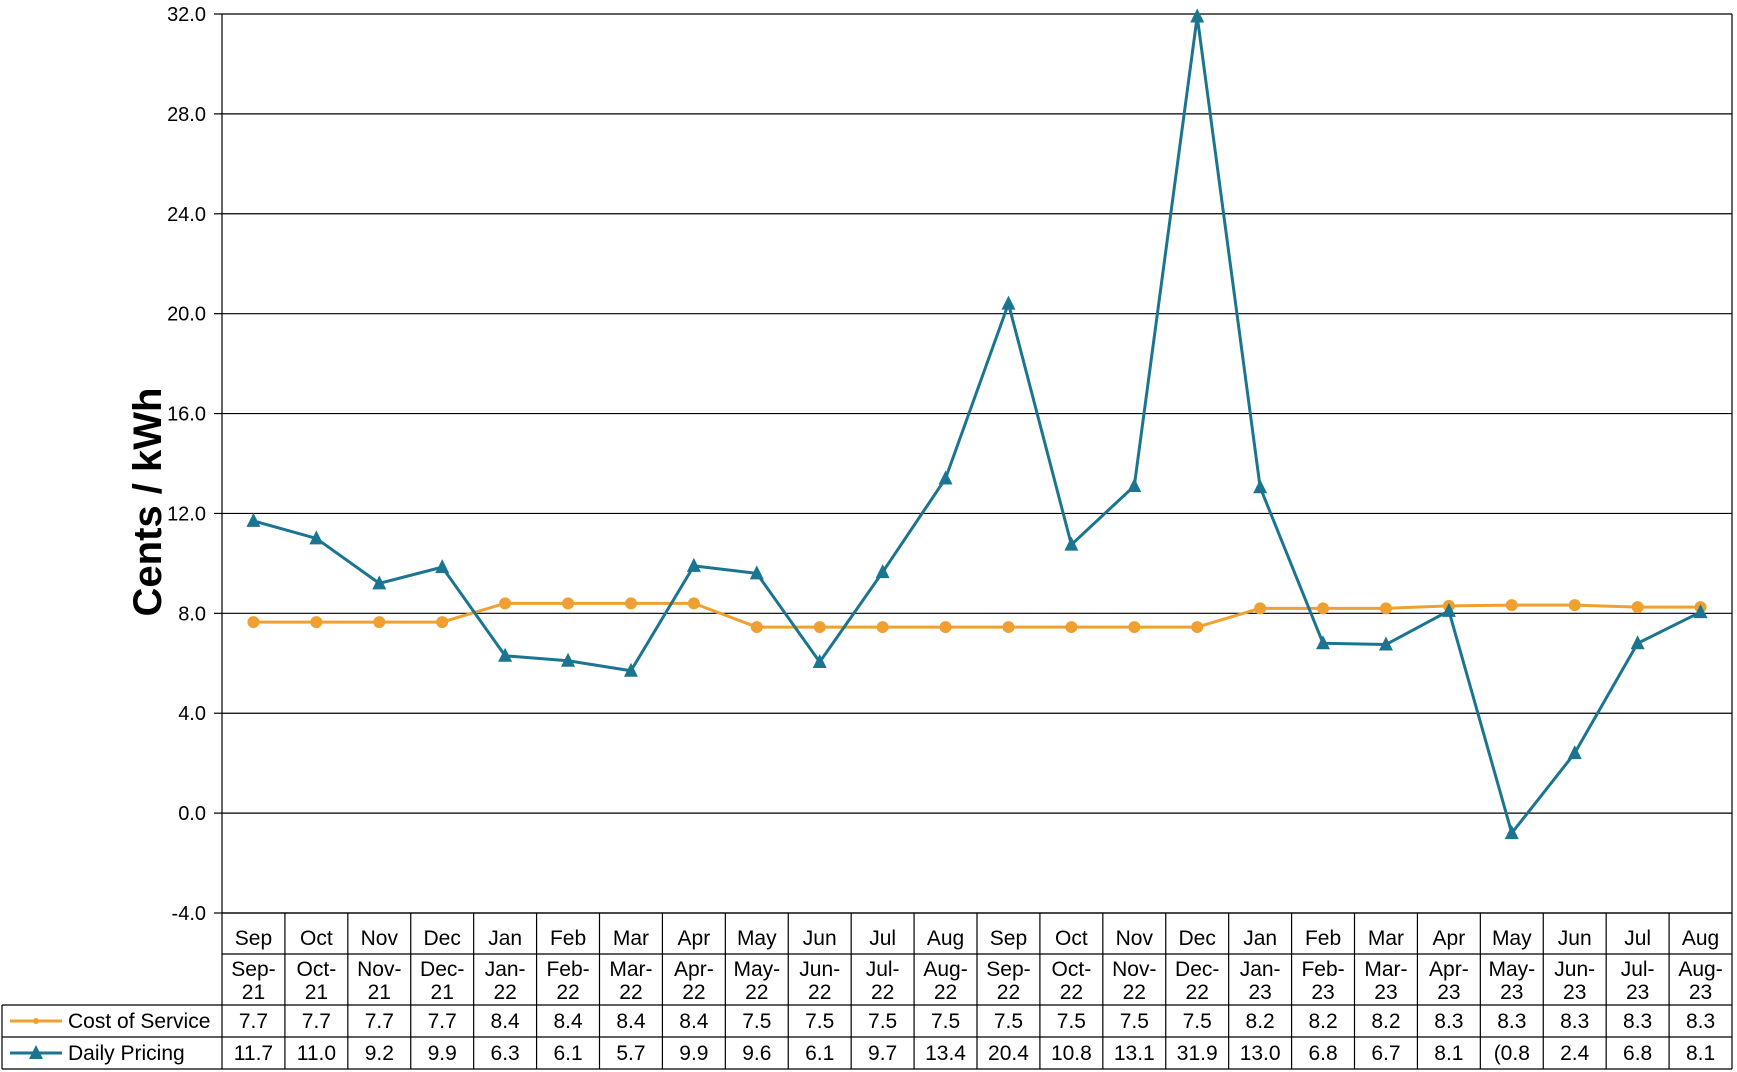 This screenshot has width=1737, height=1072. I want to click on period-label: Mar-, so click(630, 969).